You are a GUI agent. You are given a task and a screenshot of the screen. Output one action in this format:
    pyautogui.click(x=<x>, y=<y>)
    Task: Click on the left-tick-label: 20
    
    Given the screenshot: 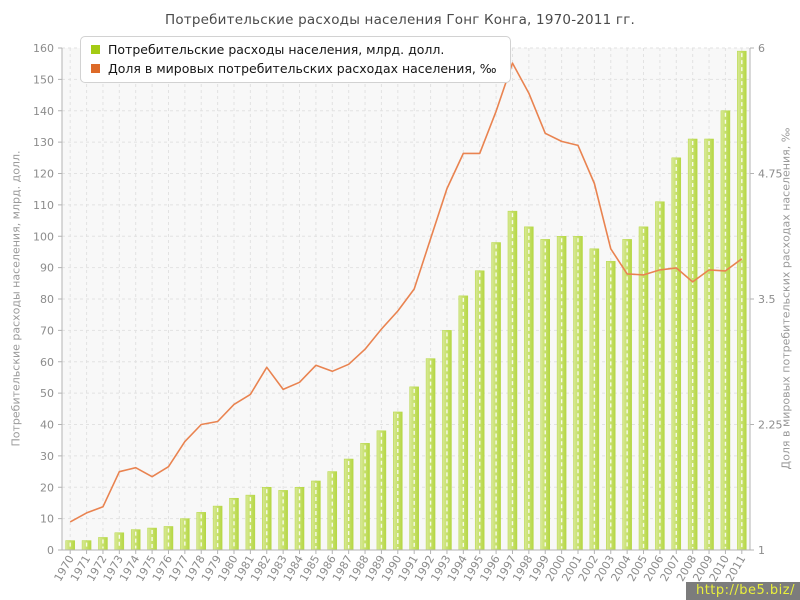 What is the action you would take?
    pyautogui.click(x=47, y=487)
    